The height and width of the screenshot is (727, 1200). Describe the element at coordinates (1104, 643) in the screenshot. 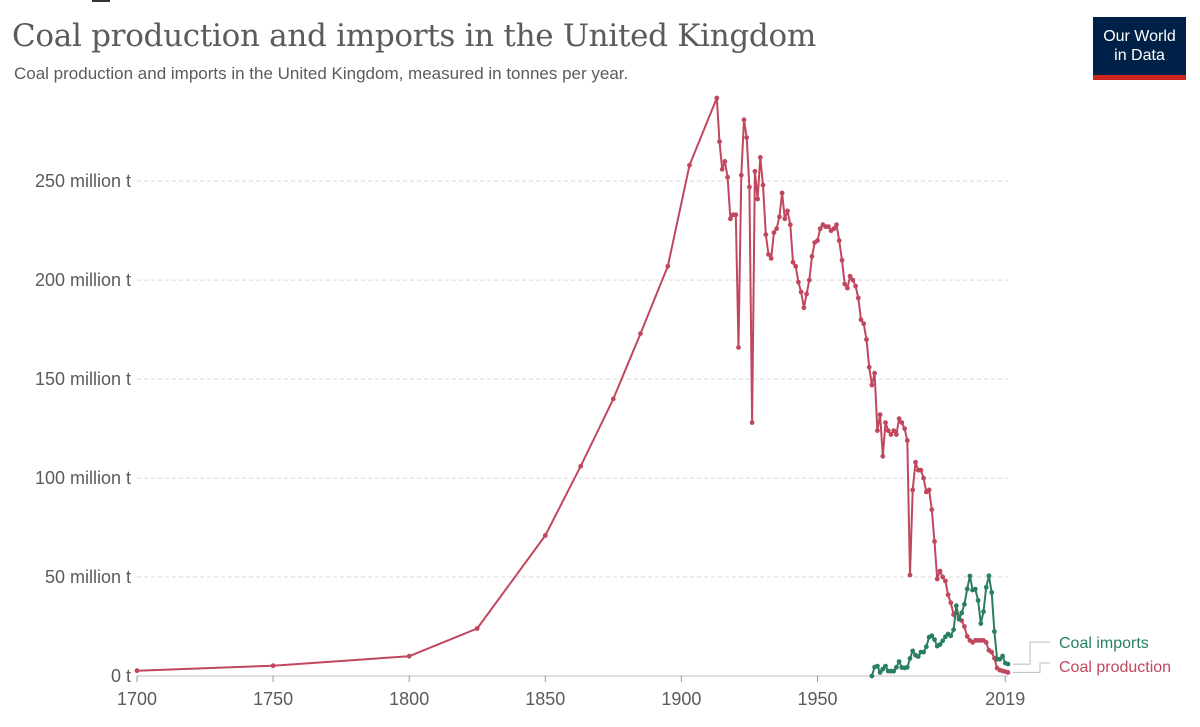

I see `legend-coal-imports: Coal imports` at that location.